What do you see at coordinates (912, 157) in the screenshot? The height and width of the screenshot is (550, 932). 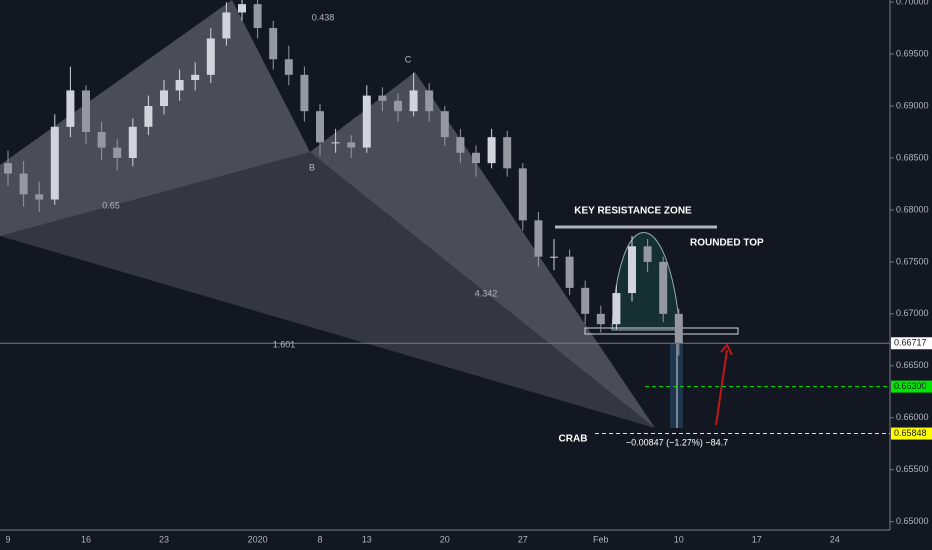 I see `y-tick-label: 0.68500` at bounding box center [912, 157].